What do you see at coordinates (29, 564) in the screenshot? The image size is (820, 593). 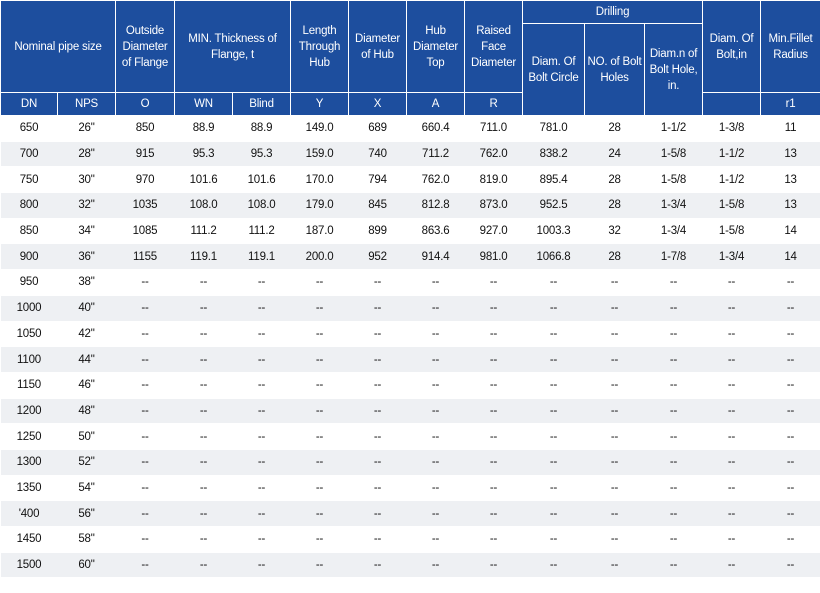 I see `table-cell: 1500` at bounding box center [29, 564].